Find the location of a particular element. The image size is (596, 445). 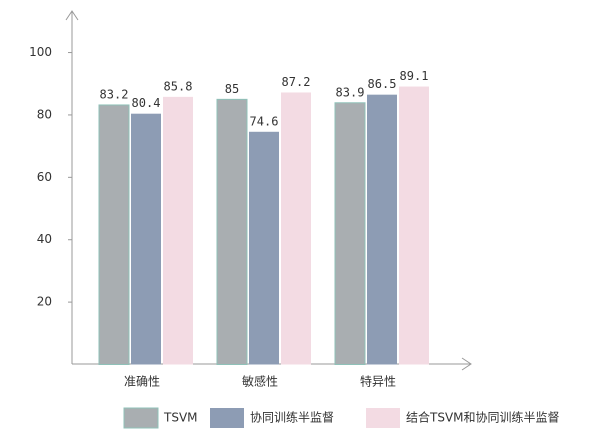

legend-label: TSVM is located at coordinates (180, 418).